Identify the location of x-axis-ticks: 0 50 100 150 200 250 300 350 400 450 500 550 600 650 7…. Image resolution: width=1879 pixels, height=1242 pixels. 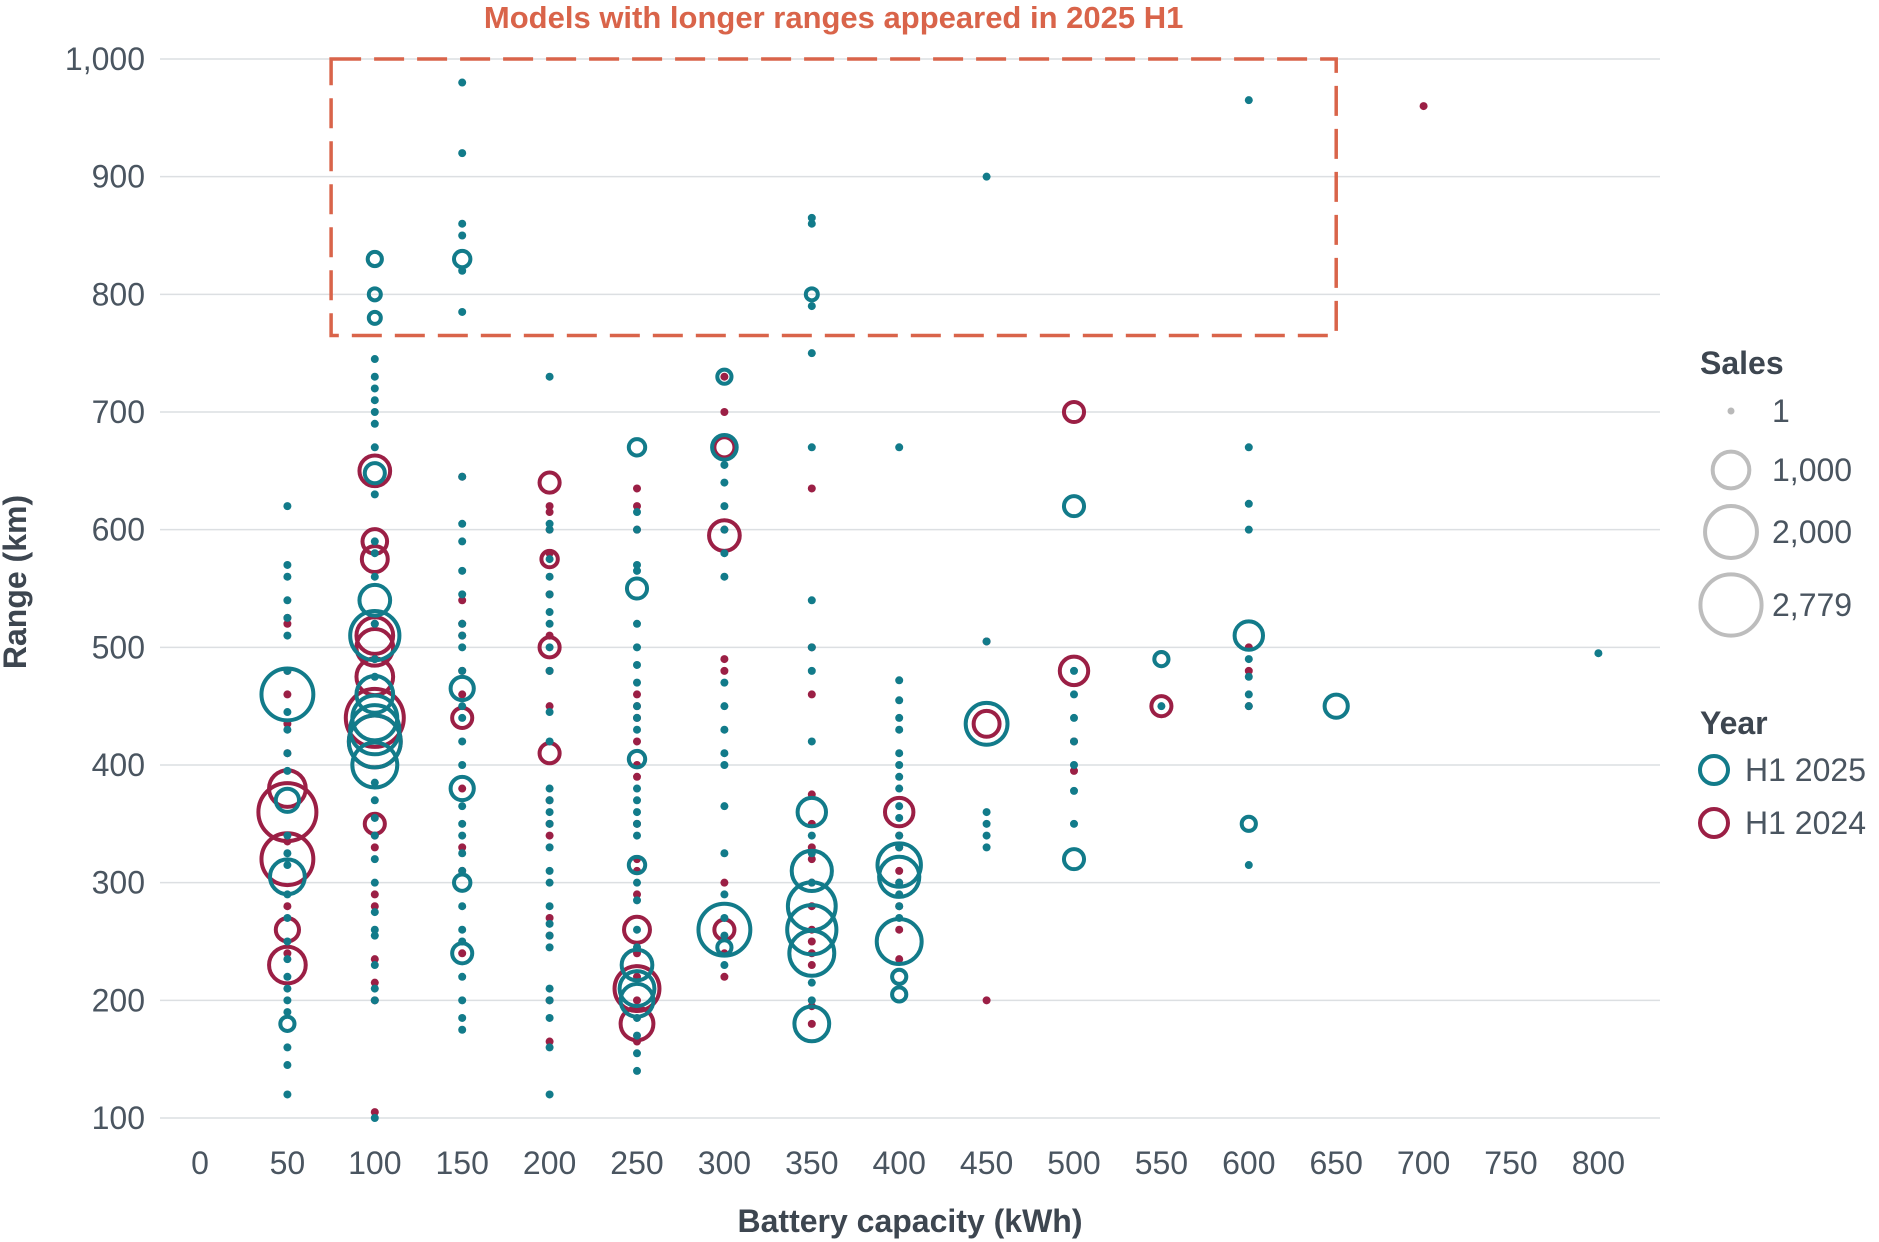
(908, 1163).